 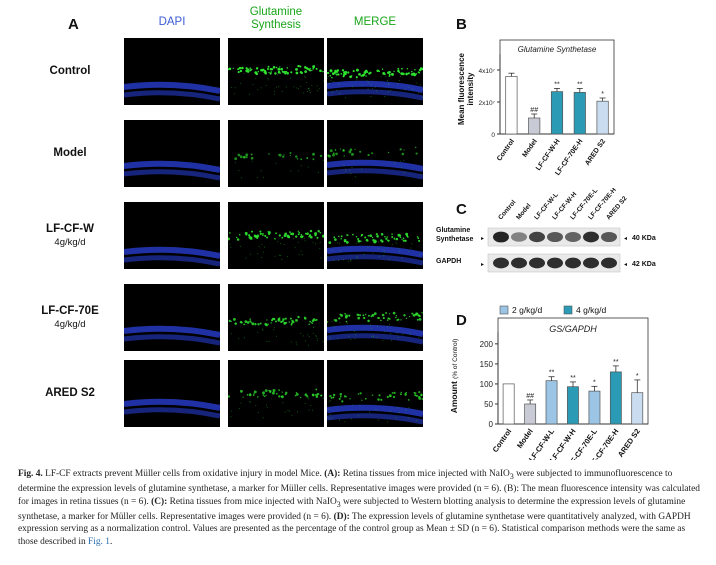 I want to click on y-tick-label: 200, so click(x=487, y=344).